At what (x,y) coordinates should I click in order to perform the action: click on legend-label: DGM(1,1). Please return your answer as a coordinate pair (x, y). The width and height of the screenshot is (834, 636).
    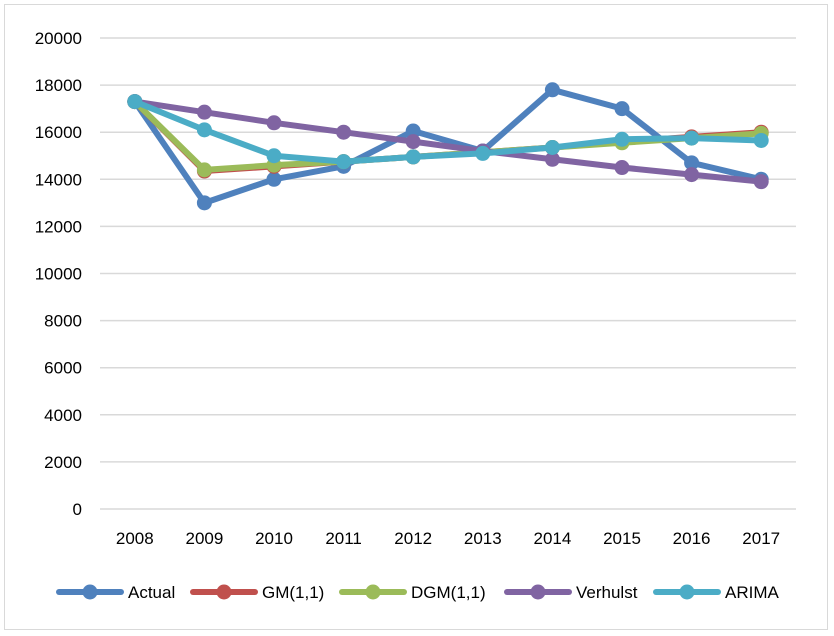
    Looking at the image, I should click on (448, 592).